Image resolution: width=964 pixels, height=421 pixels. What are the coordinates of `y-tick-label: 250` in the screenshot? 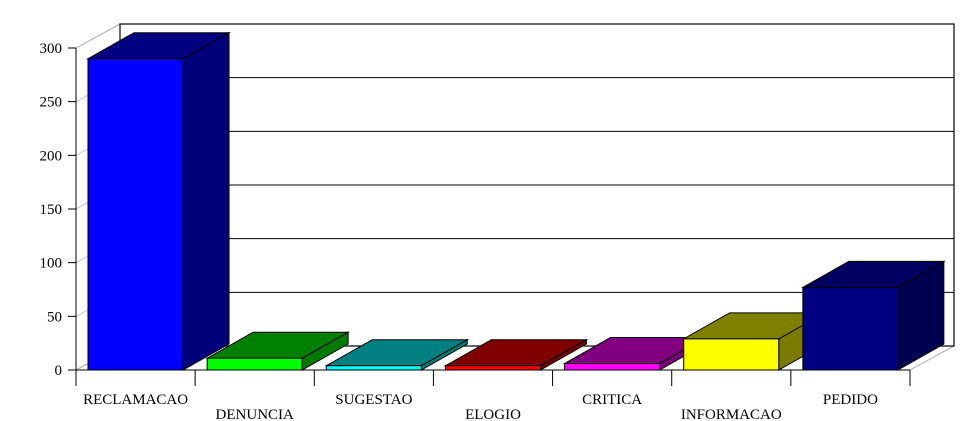 It's located at (51, 103).